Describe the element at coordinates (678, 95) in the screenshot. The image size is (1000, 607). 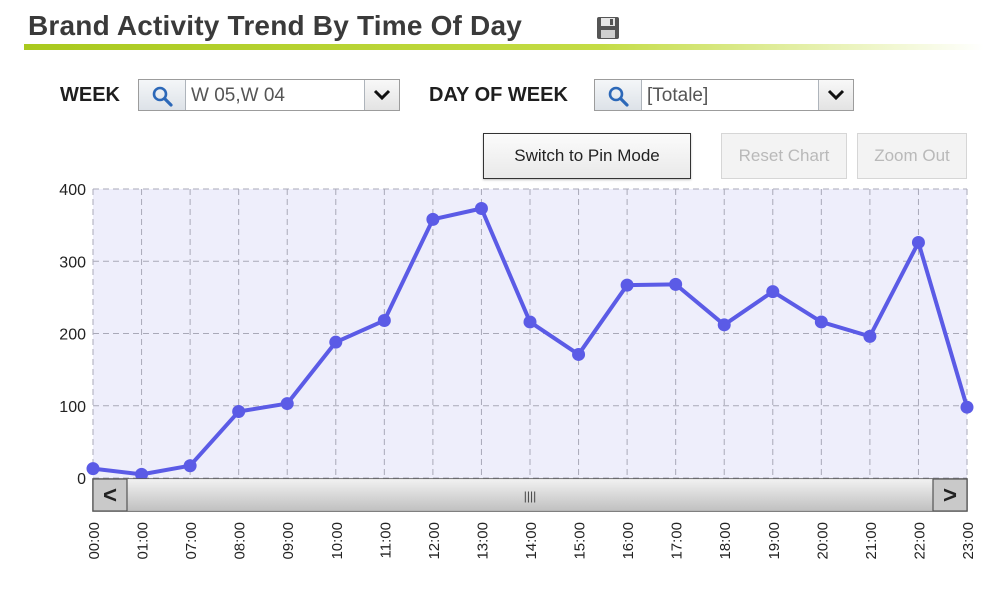
I see `day-of-week-input: [Totale]` at that location.